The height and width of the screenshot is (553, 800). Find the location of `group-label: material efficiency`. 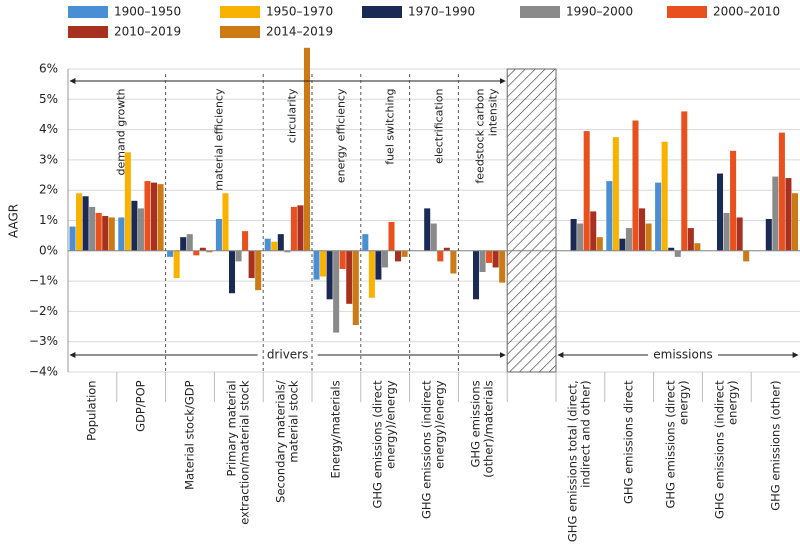

group-label: material efficiency is located at coordinates (218, 139).